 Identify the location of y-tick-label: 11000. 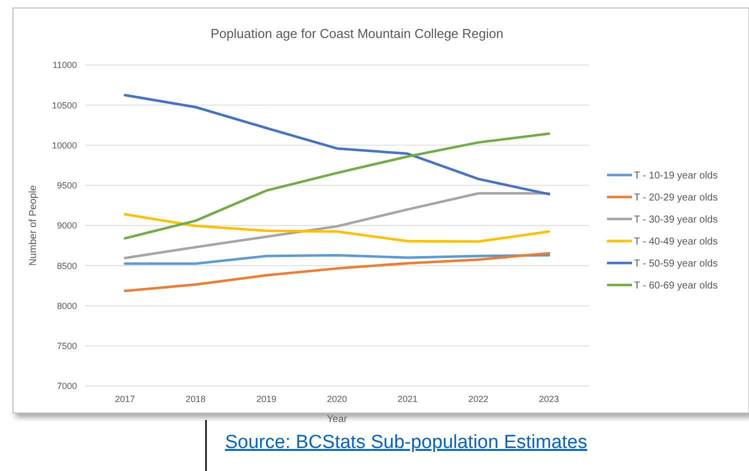
(64, 65).